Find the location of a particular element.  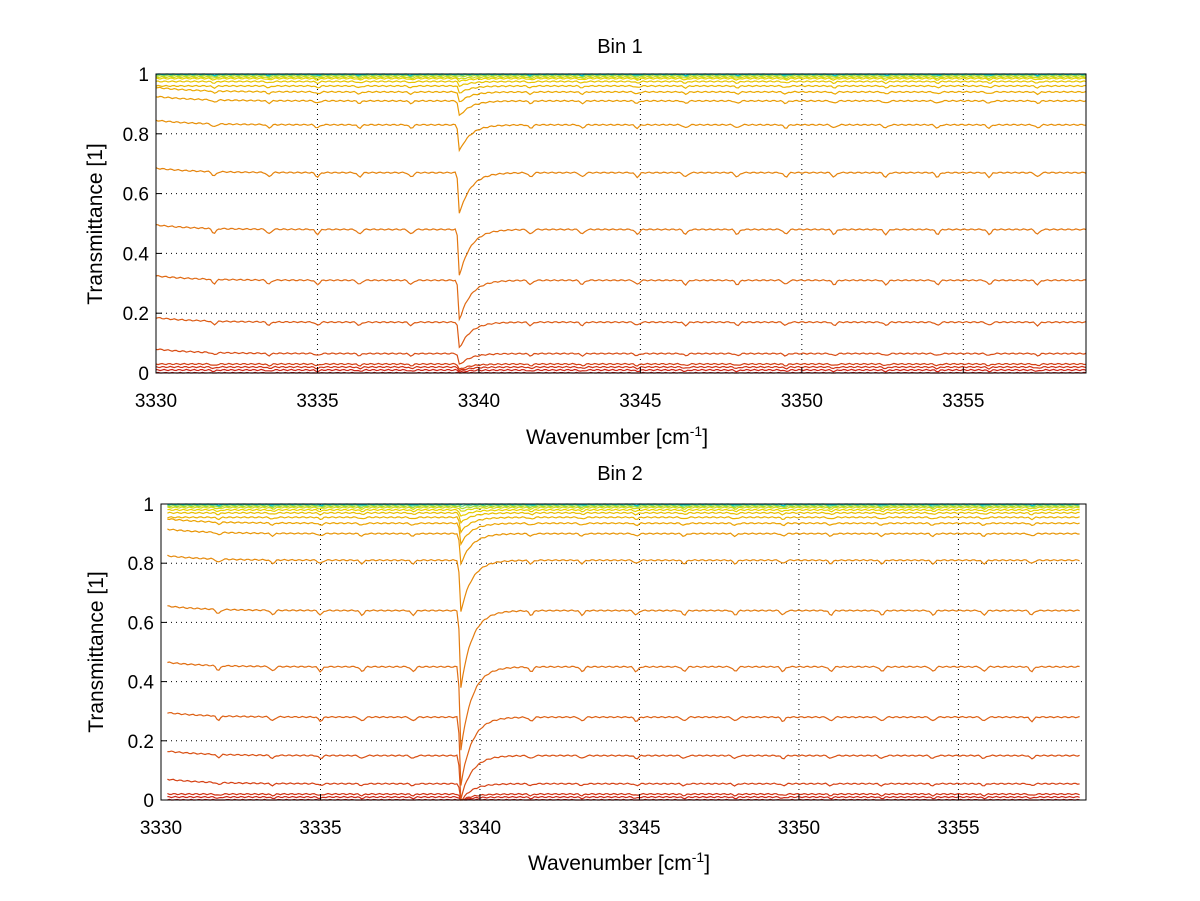

chart-title: Bin 2 is located at coordinates (620, 474).